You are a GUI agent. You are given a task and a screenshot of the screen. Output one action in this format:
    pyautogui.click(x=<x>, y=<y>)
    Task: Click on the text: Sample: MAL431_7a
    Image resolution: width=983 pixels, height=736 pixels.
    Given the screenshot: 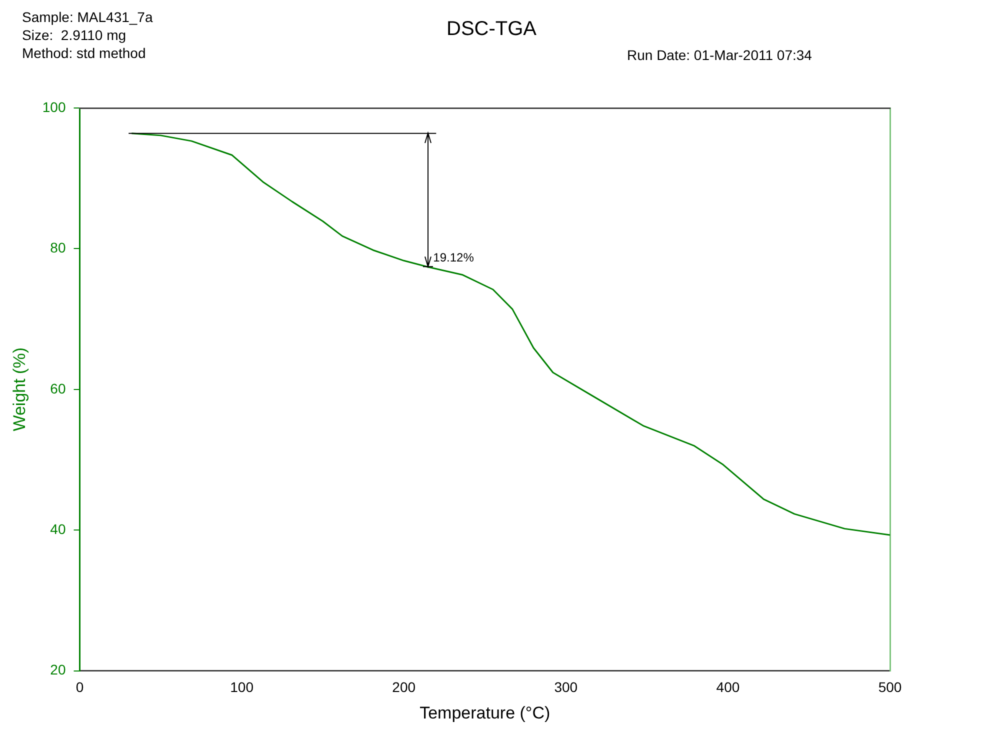 What is the action you would take?
    pyautogui.click(x=87, y=17)
    